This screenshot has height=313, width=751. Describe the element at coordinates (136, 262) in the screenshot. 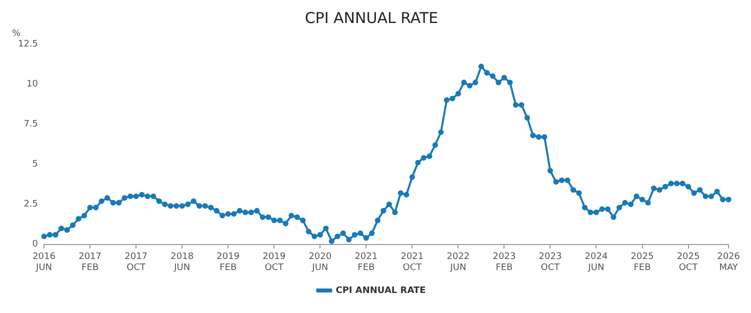

I see `x-tick-label: 2017 OCT` at that location.